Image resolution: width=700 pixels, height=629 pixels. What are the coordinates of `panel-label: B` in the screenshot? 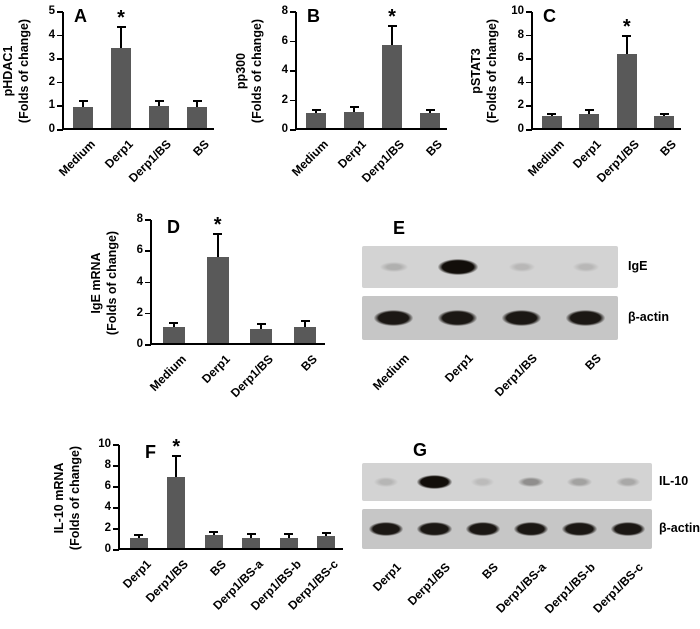 It's located at (313, 16).